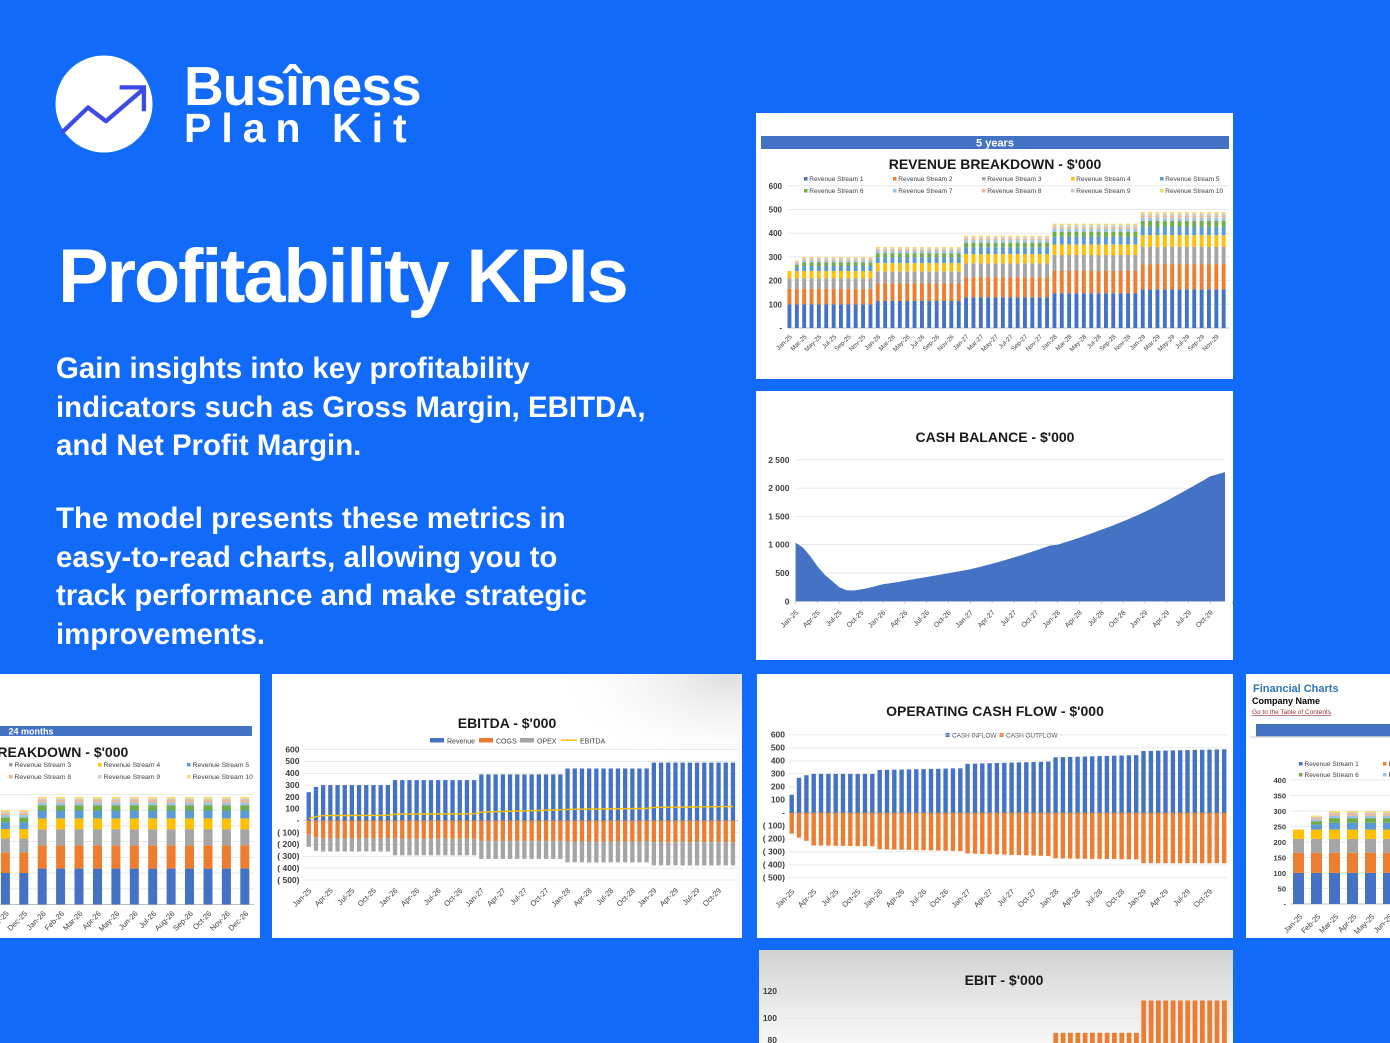  What do you see at coordinates (1282, 888) in the screenshot?
I see `svg-text: 50` at bounding box center [1282, 888].